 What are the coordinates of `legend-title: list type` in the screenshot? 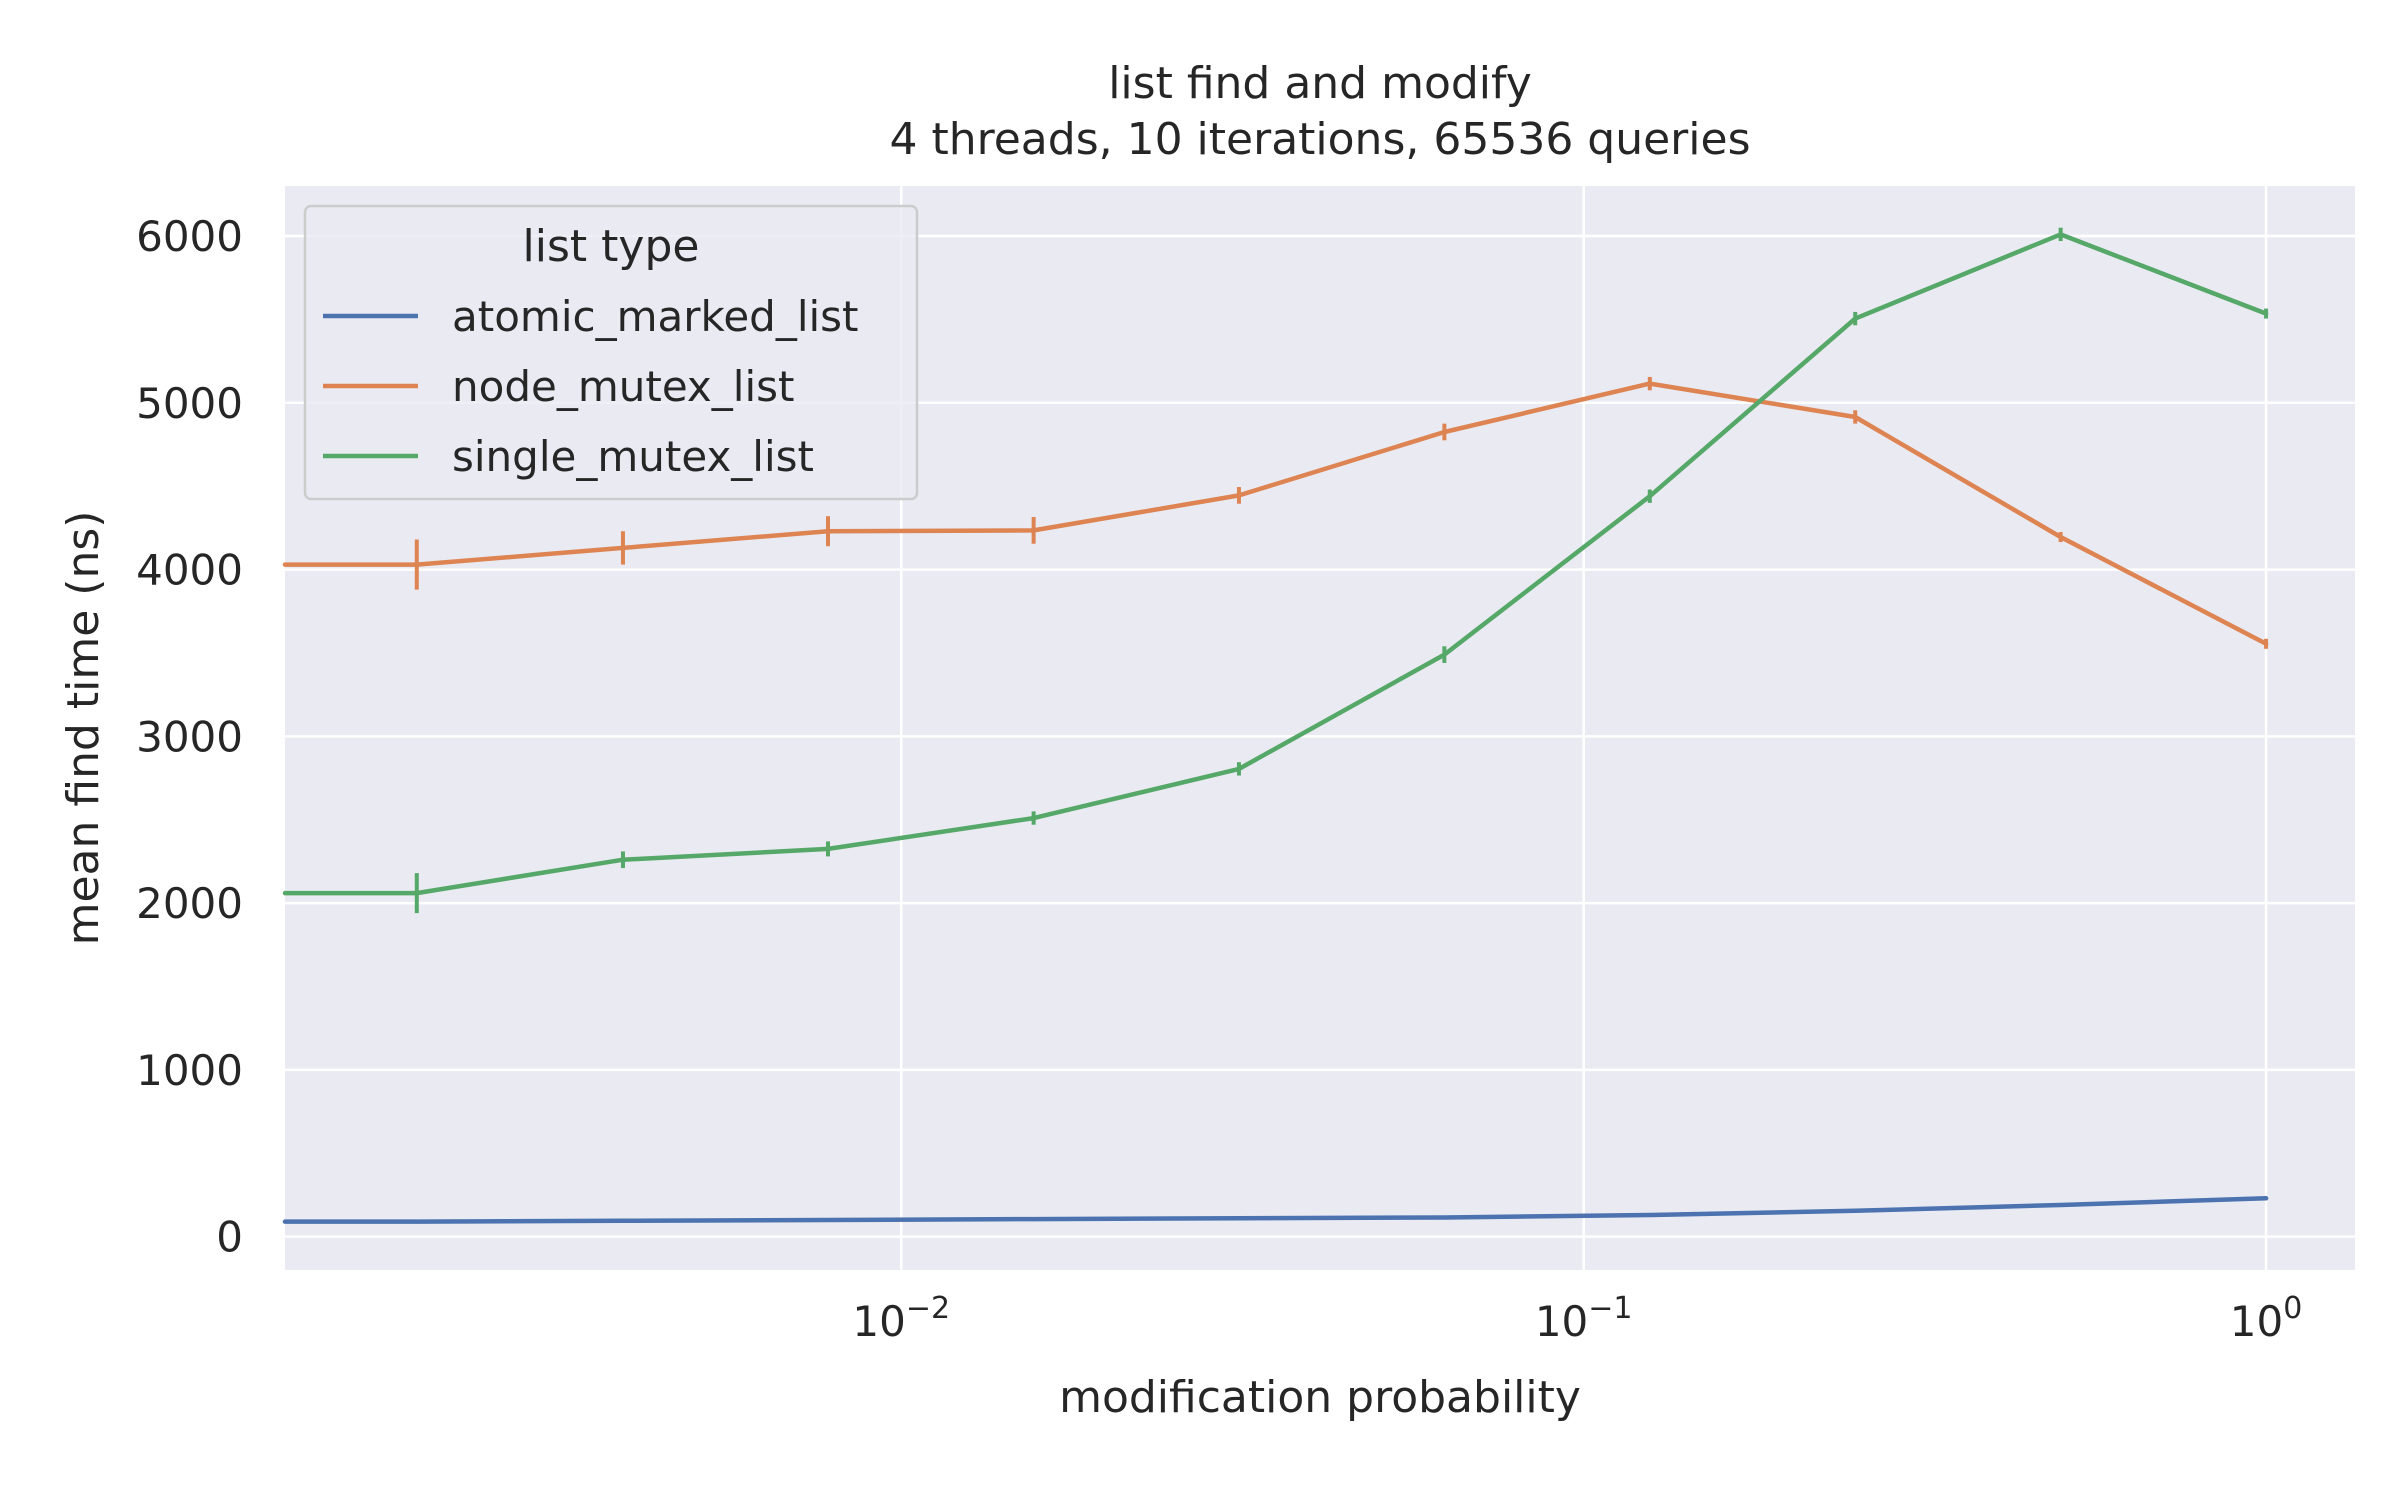 It's located at (611, 246).